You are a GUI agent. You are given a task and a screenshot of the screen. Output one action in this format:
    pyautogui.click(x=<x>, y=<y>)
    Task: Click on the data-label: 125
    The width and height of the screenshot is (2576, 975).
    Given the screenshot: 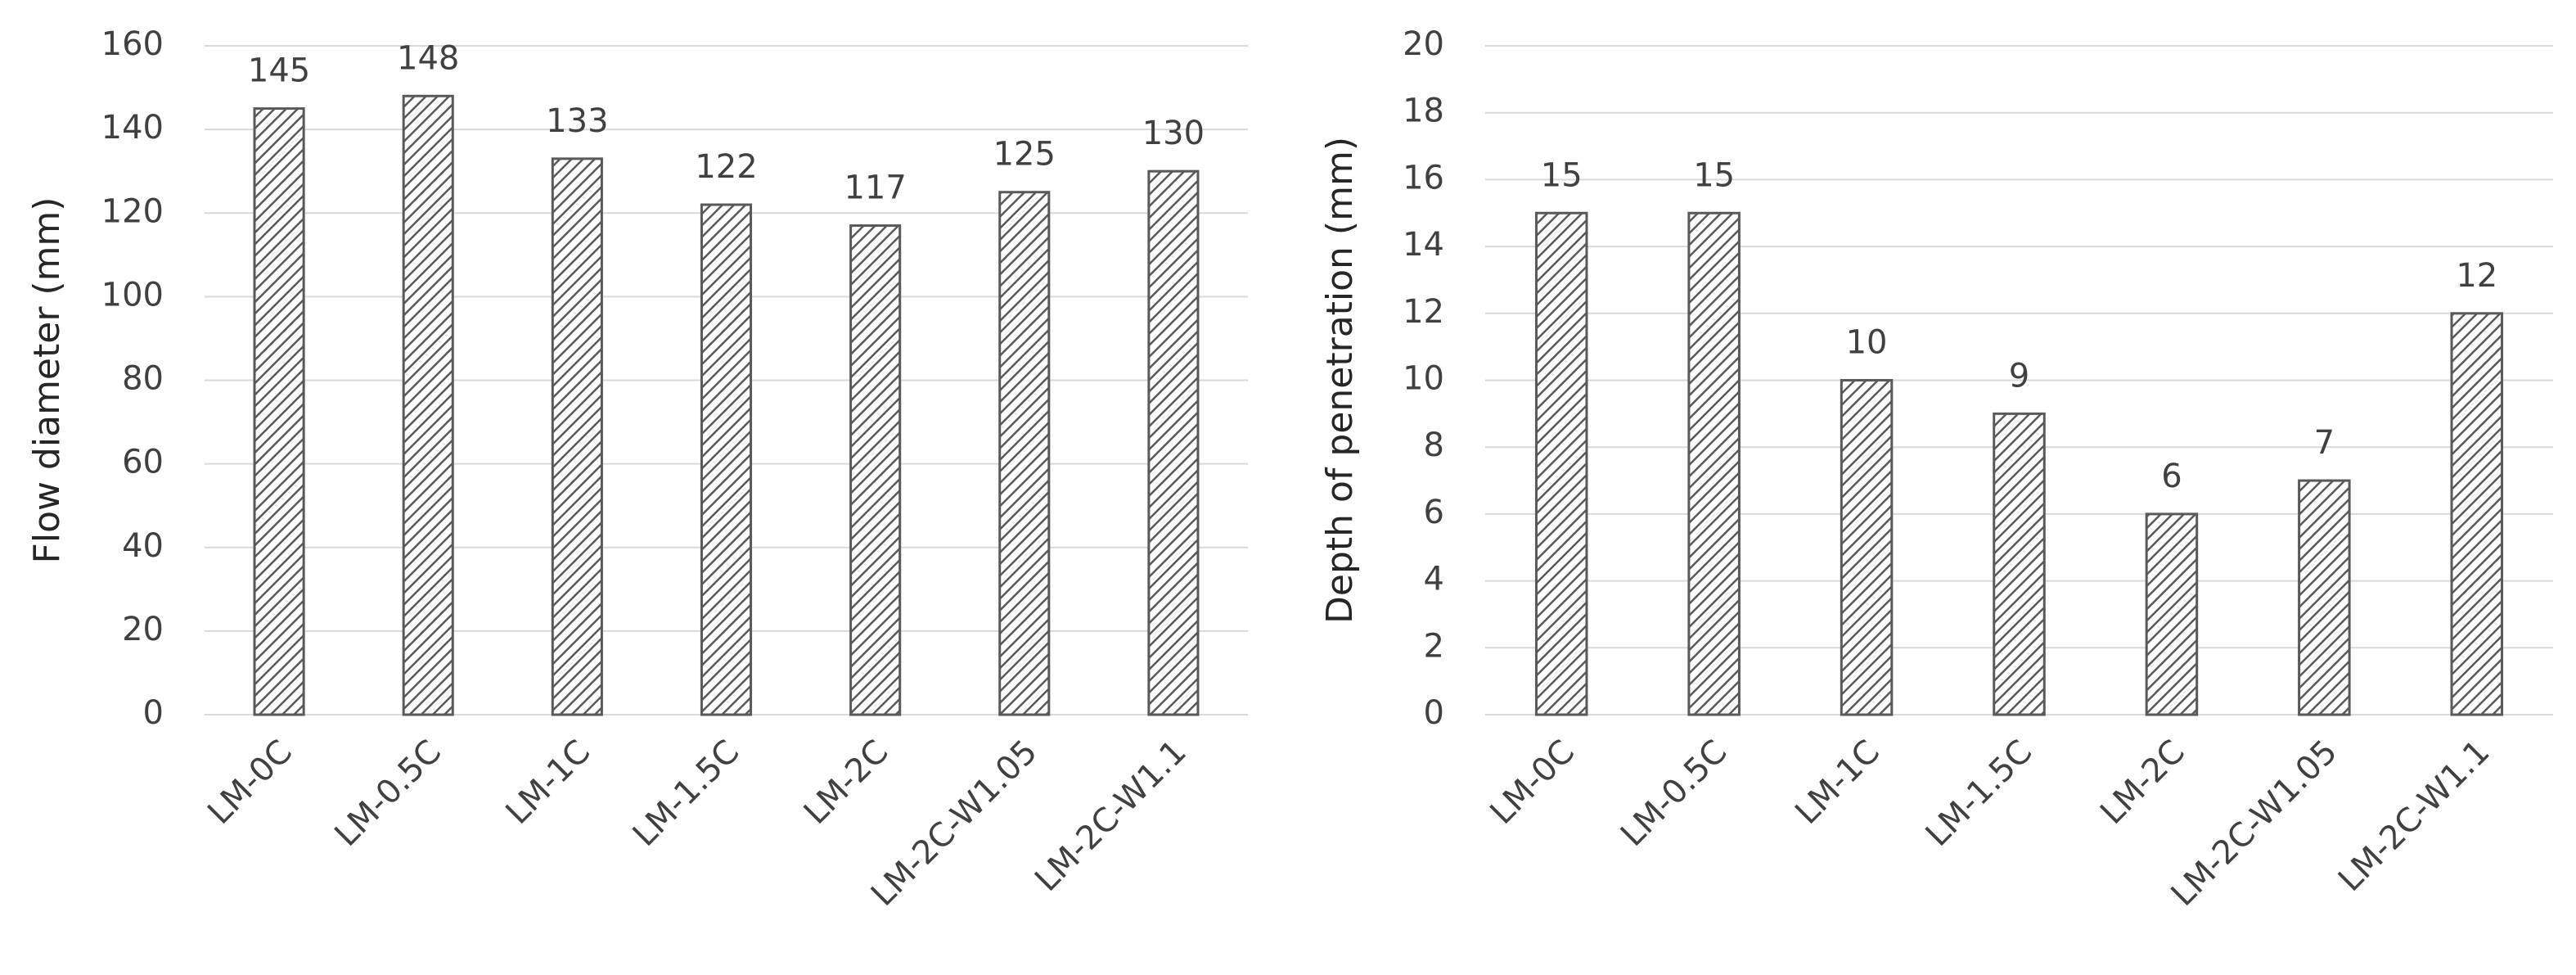 What is the action you would take?
    pyautogui.click(x=1024, y=155)
    